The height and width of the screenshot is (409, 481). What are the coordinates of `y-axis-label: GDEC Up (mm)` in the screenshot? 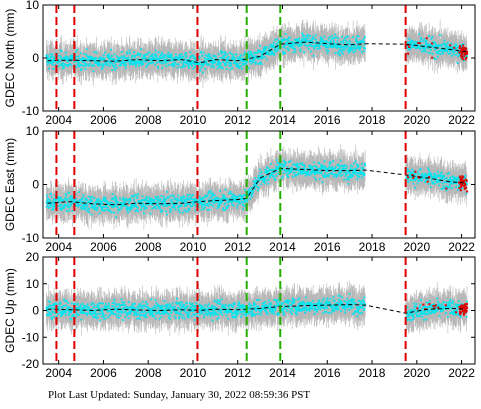 It's located at (10, 310).